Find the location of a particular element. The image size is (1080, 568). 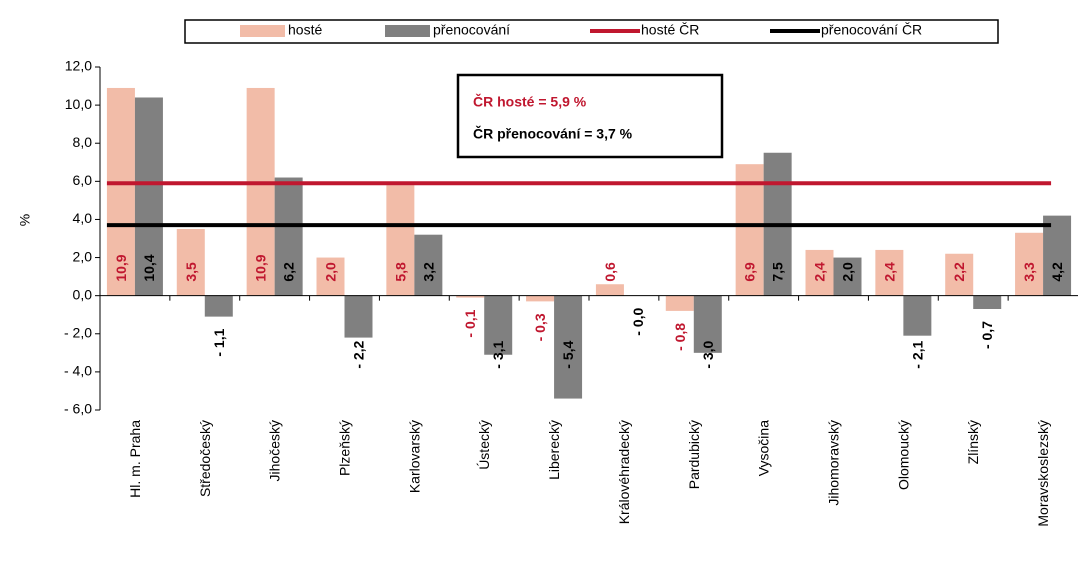

legend-label: přenocování is located at coordinates (471, 30).